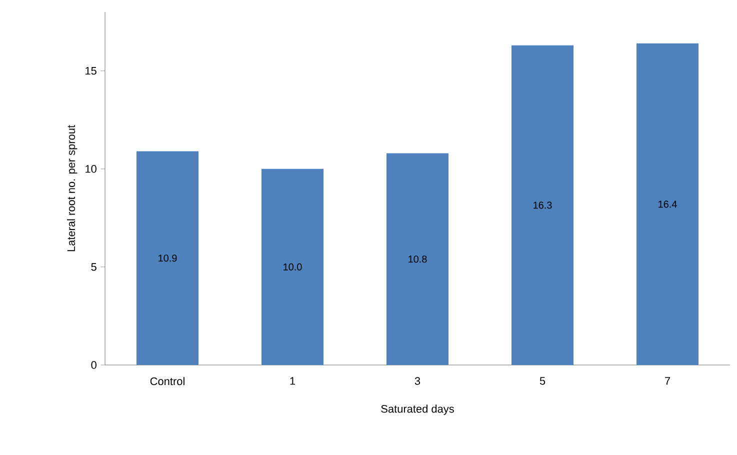 The width and height of the screenshot is (737, 455). I want to click on data-label: 10.8, so click(417, 259).